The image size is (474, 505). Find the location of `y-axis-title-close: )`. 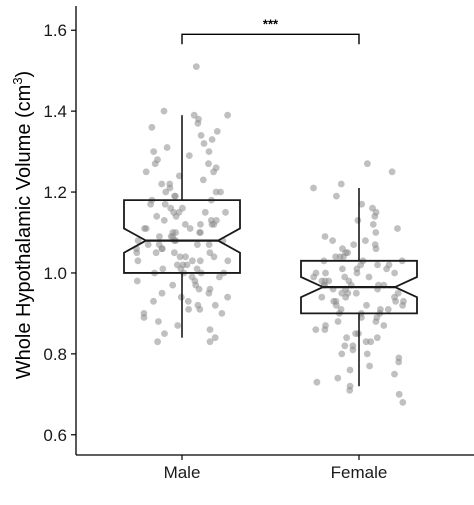

y-axis-title-close: ) is located at coordinates (24, 74).